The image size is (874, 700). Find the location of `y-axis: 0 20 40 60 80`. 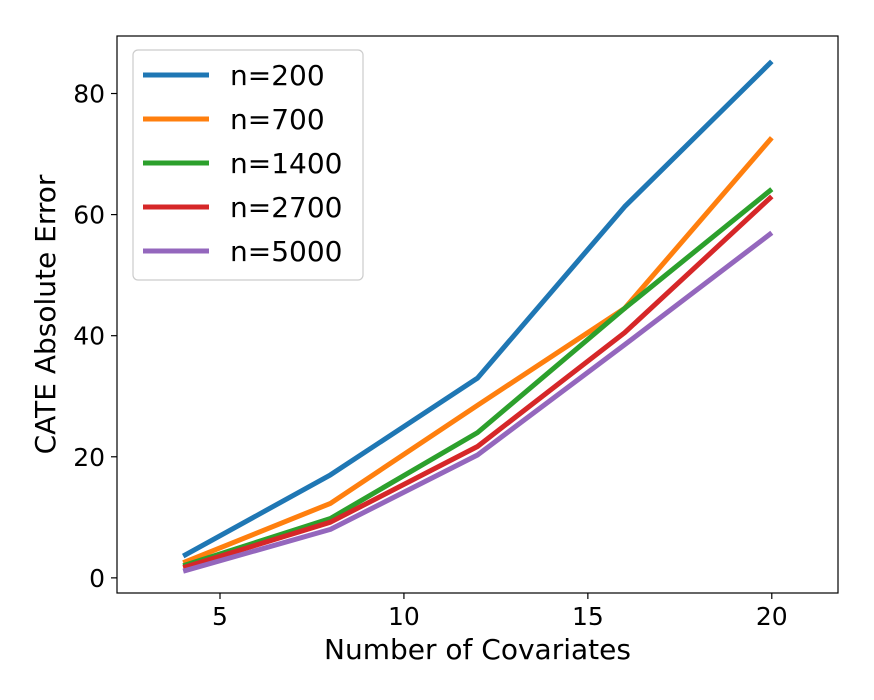

y-axis: 0 20 40 60 80 is located at coordinates (95, 336).